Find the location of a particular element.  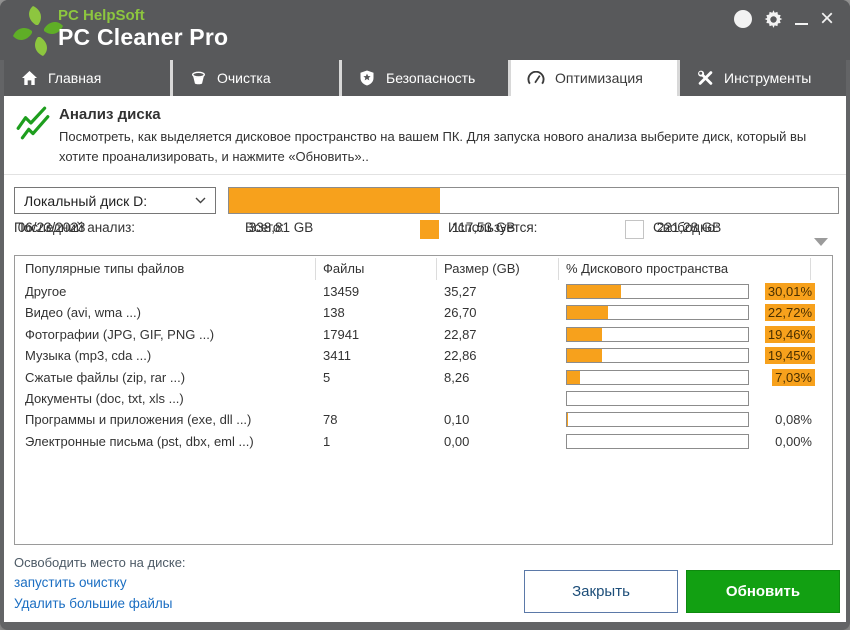

tab-label: Инструменты is located at coordinates (768, 78).